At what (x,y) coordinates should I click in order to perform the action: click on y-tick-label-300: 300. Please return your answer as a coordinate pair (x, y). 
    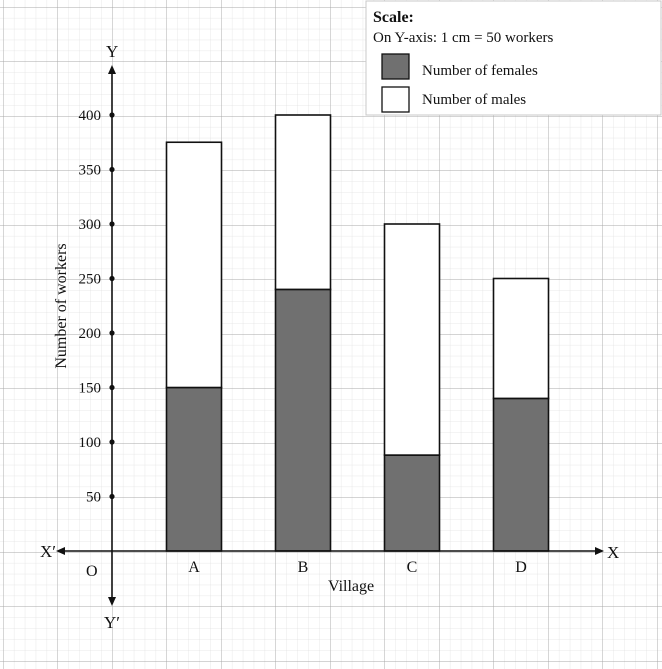
    Looking at the image, I should click on (90, 225).